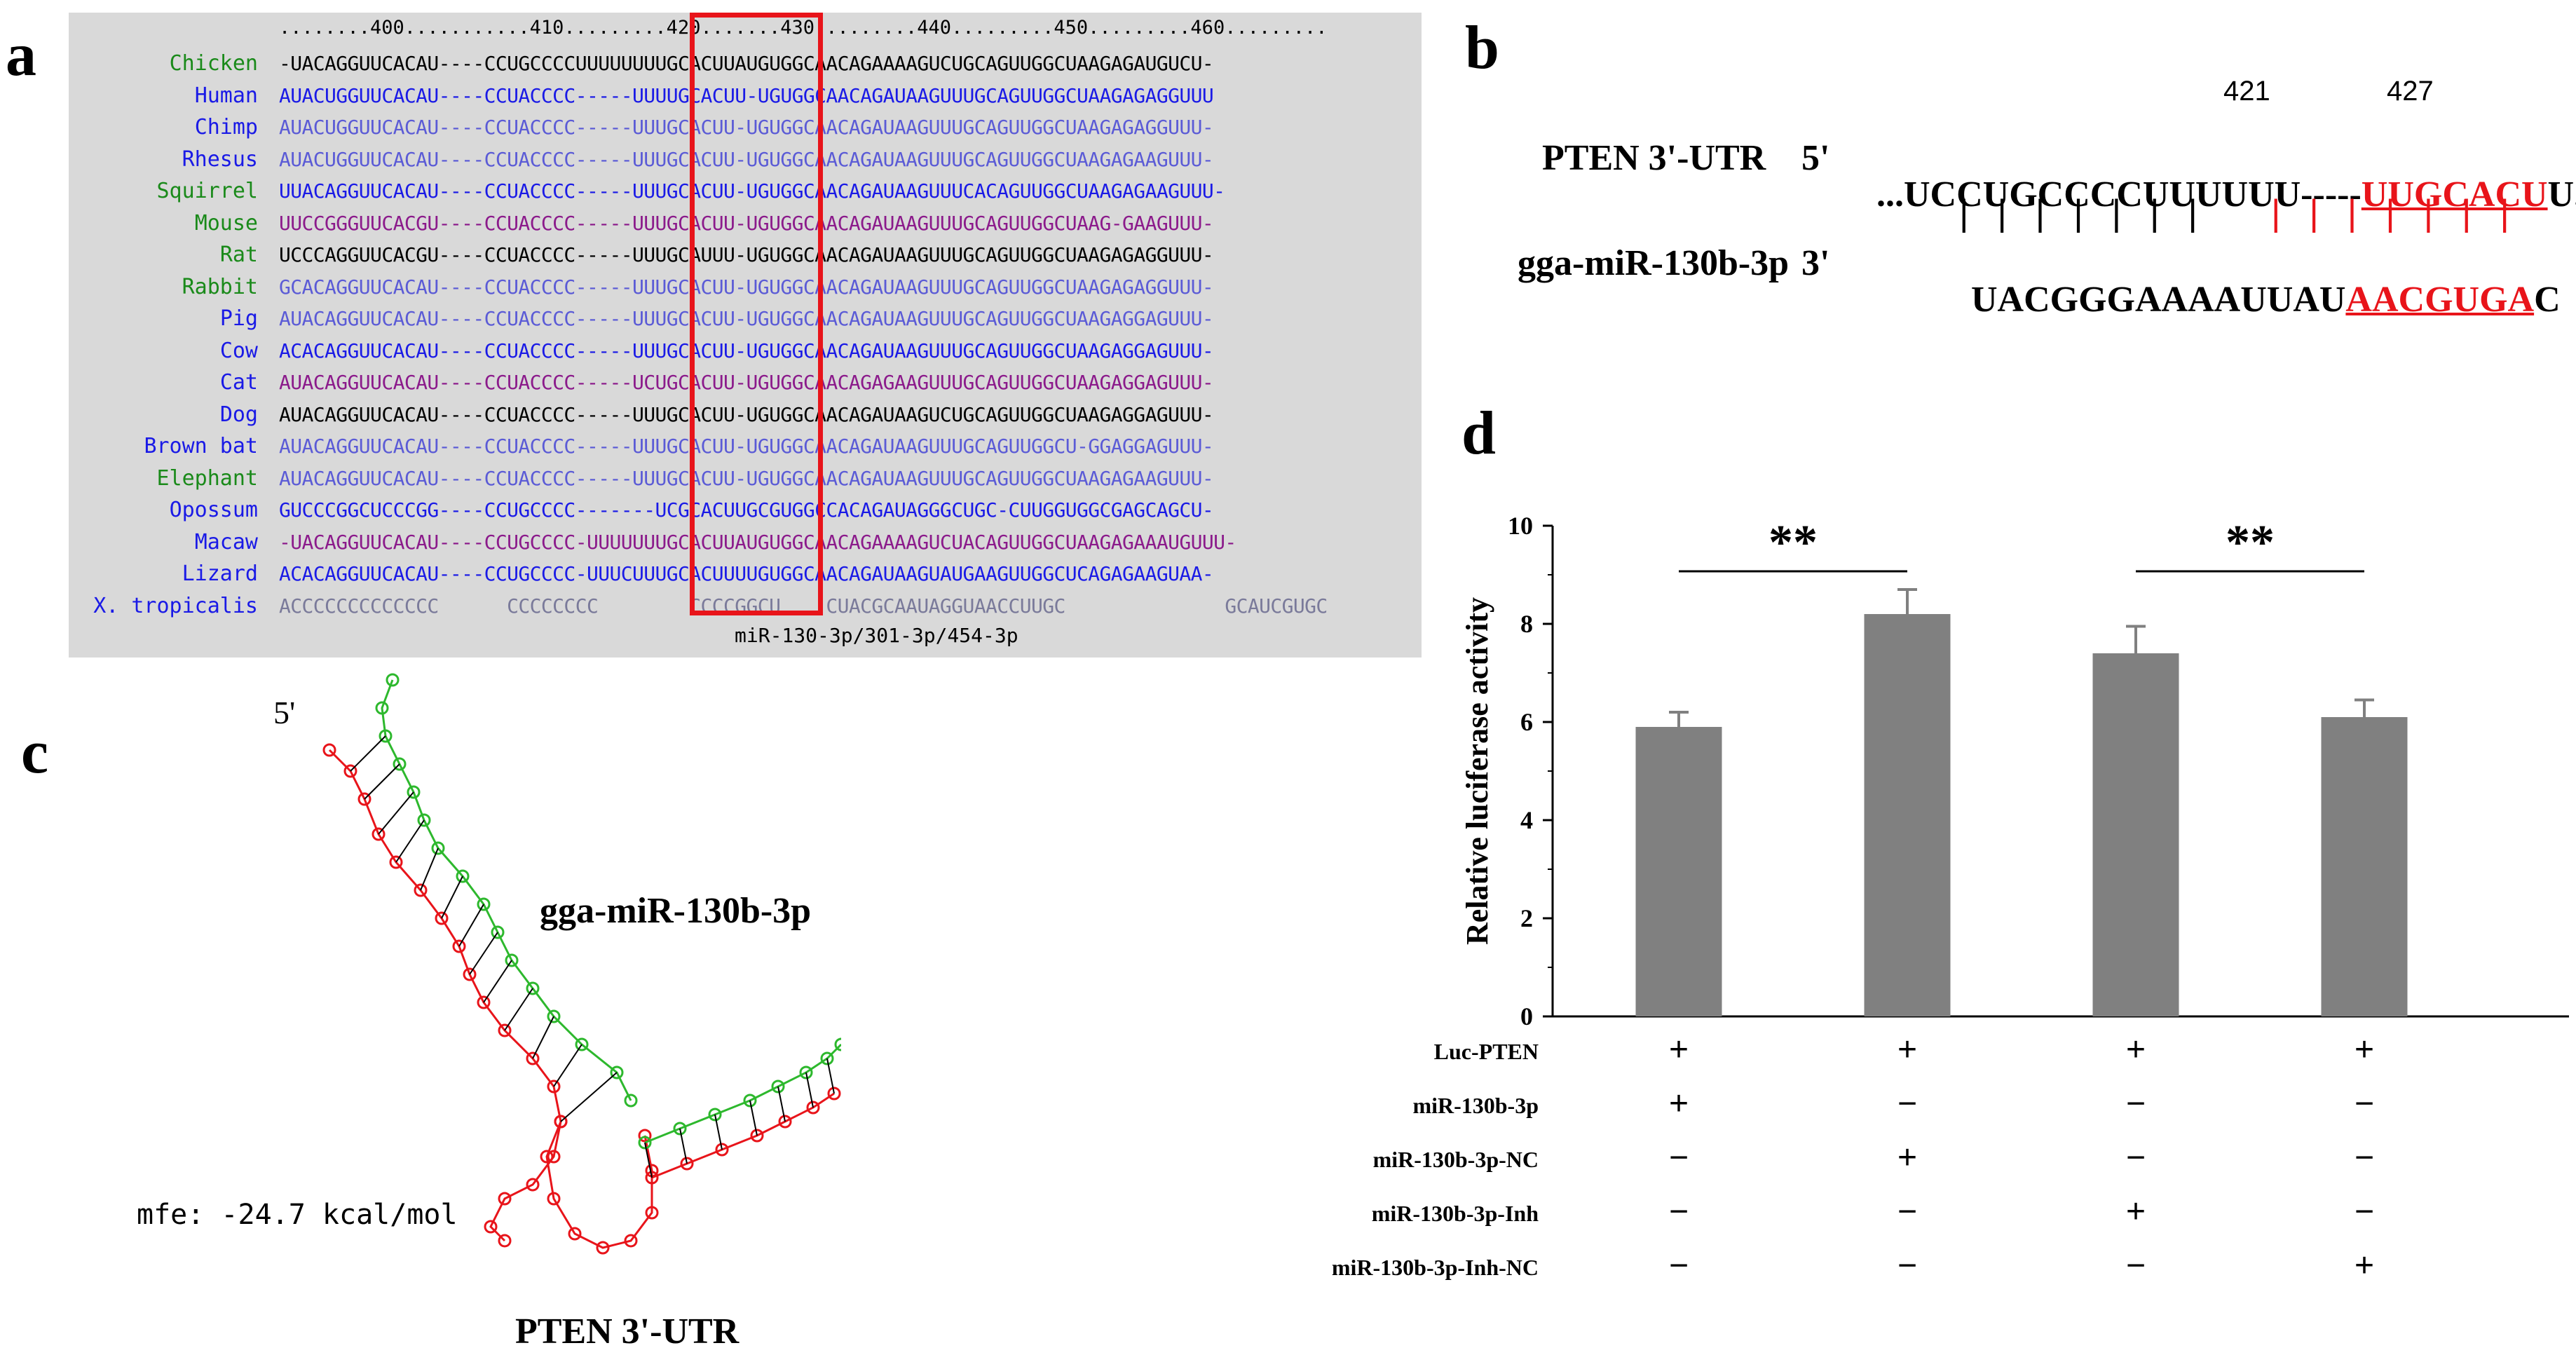 This screenshot has height=1369, width=2576. Describe the element at coordinates (213, 63) in the screenshot. I see `species-label: Chicken` at that location.